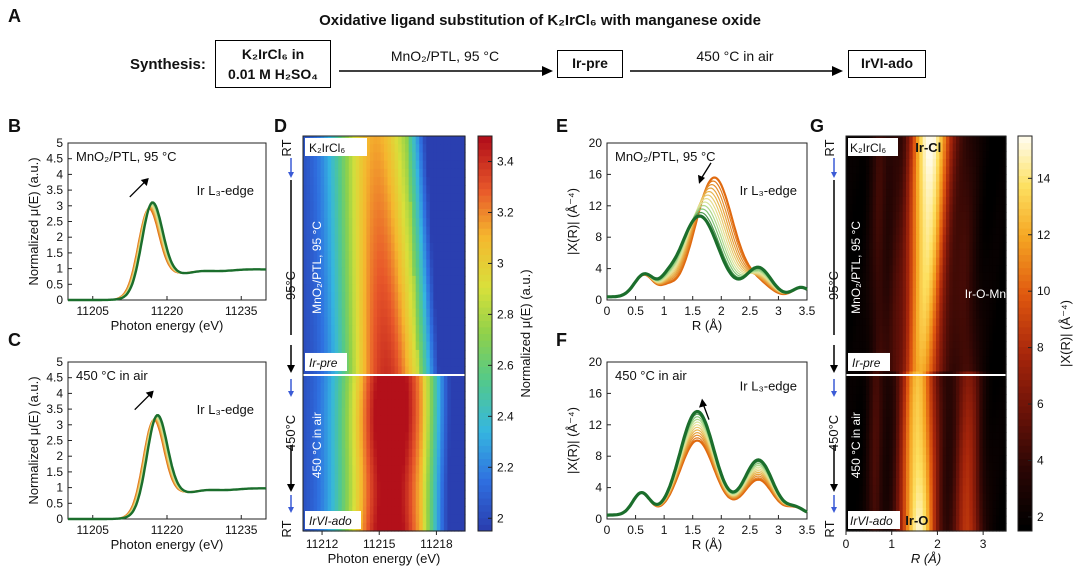  I want to click on x-tick-label: 1, so click(664, 311).